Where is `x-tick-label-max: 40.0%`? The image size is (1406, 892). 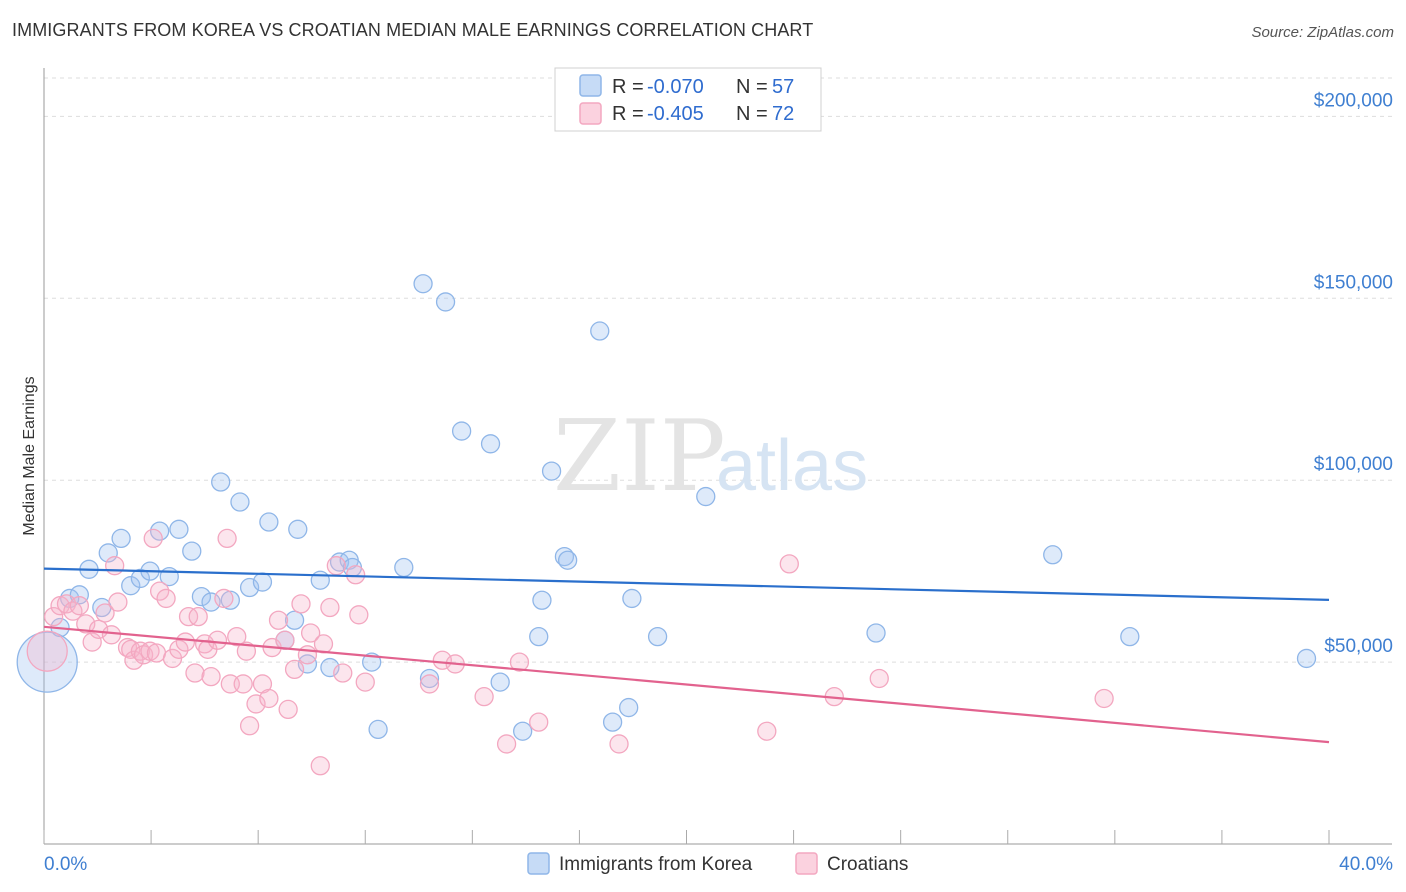
x-tick-label-max: 40.0% is located at coordinates (1366, 864).